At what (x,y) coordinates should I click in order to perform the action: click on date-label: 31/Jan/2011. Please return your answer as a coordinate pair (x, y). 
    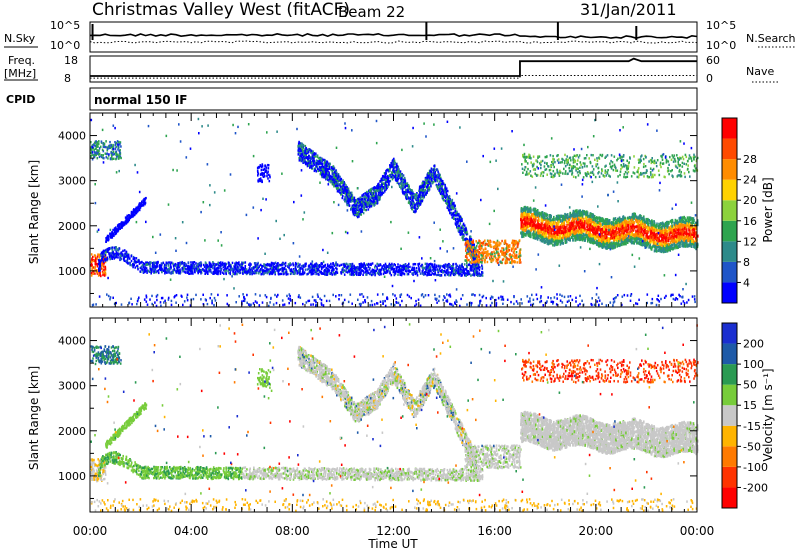
    Looking at the image, I should click on (628, 9).